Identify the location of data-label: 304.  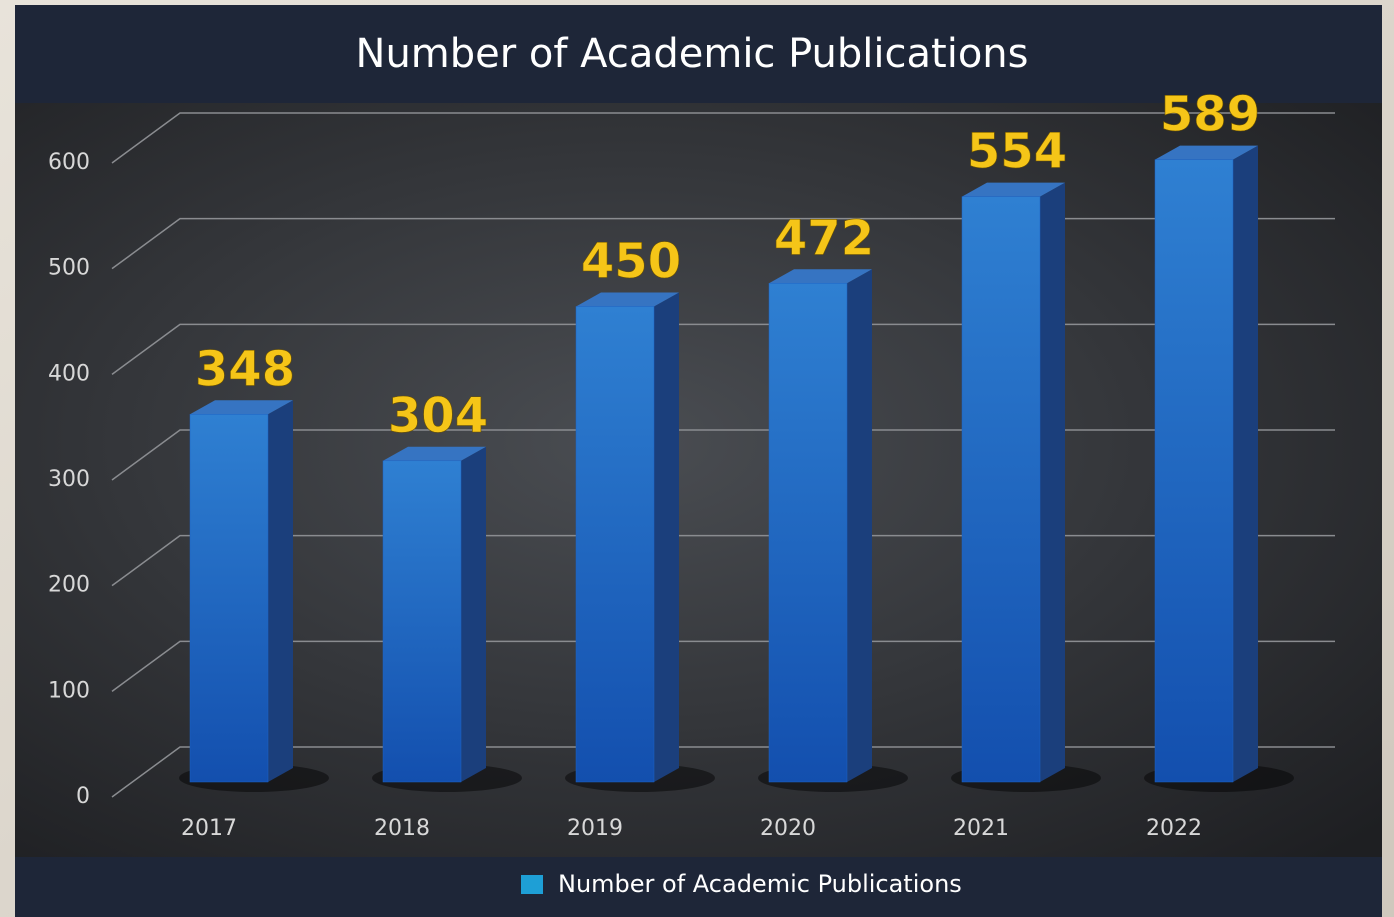
(438, 416).